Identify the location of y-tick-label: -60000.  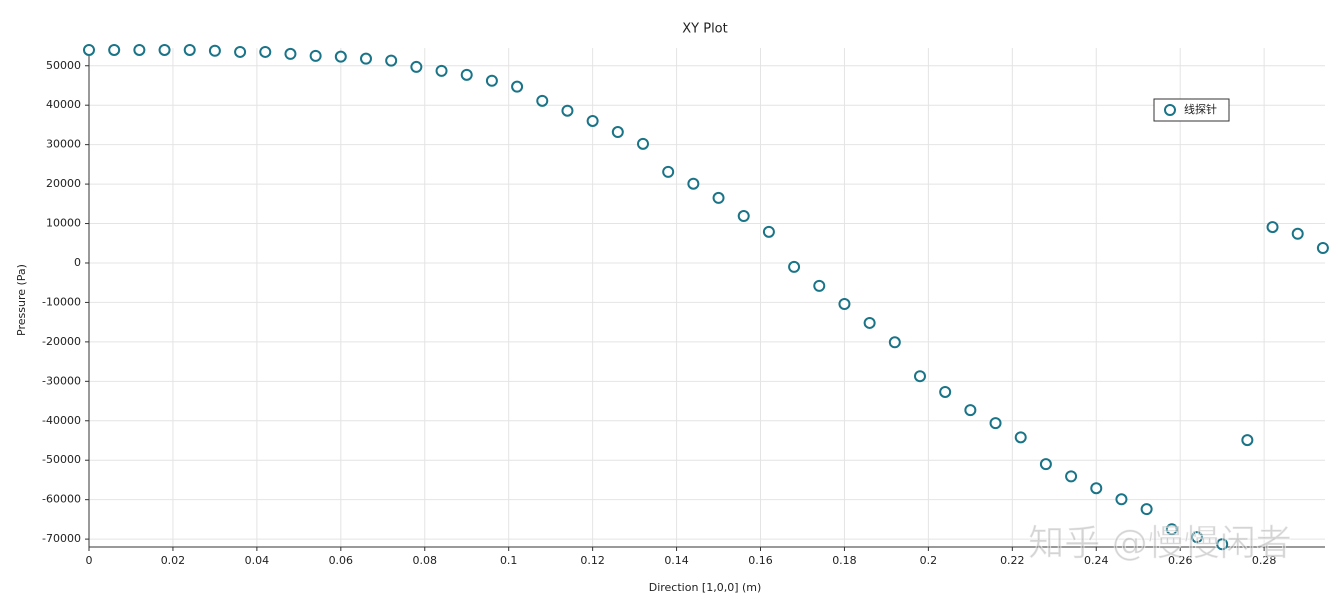
(61, 499).